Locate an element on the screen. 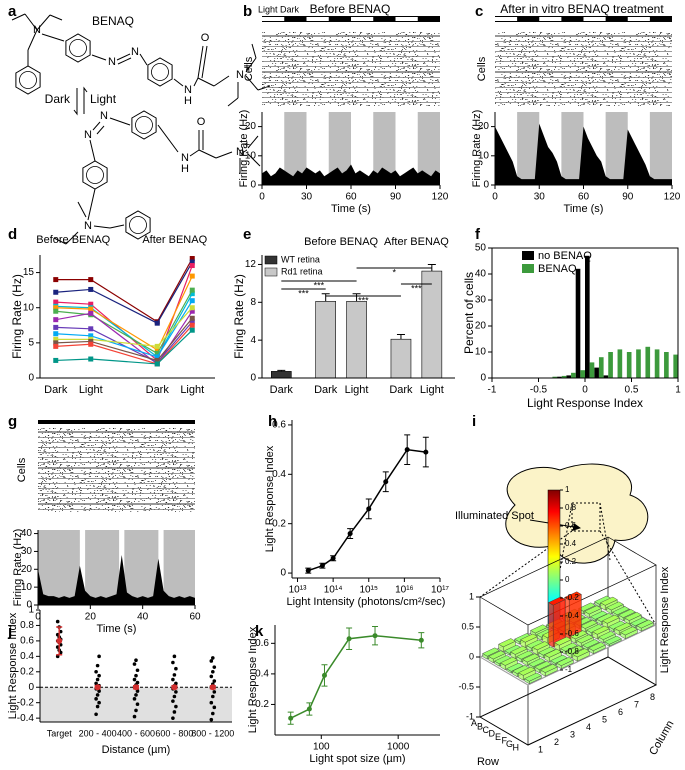 This screenshot has height=770, width=685. x-tick-label: 120 is located at coordinates (440, 197).